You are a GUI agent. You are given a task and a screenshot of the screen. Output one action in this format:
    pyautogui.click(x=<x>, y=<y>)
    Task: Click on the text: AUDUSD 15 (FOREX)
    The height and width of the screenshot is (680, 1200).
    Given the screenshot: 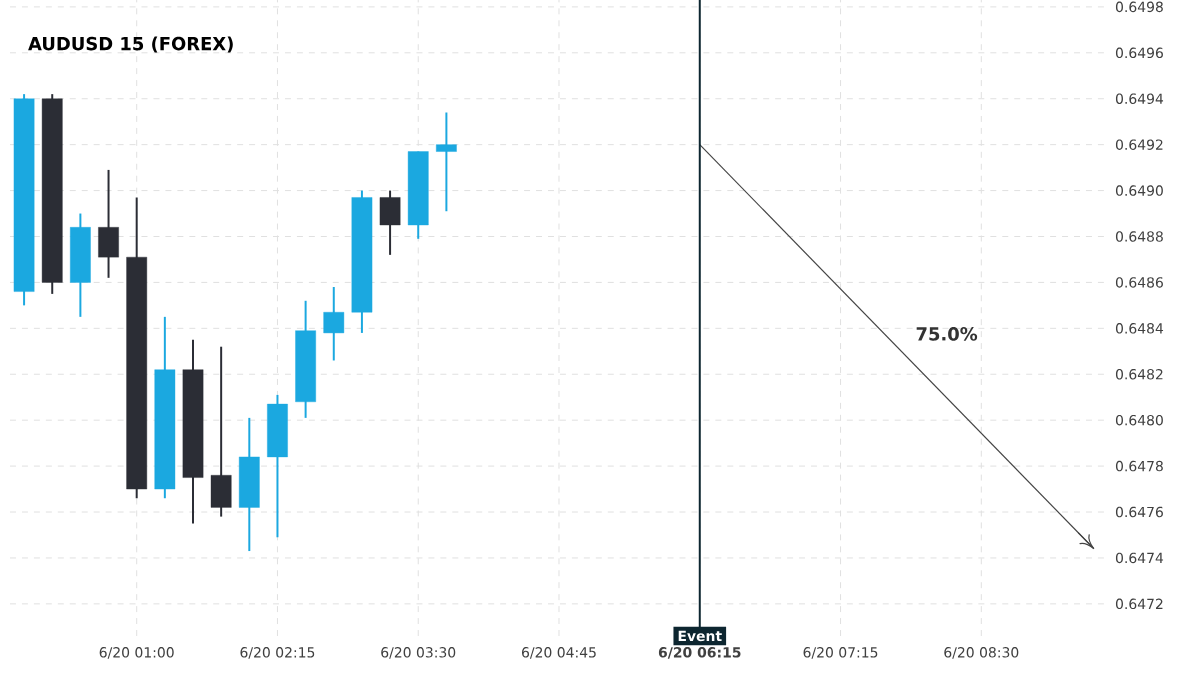 What is the action you would take?
    pyautogui.click(x=130, y=44)
    